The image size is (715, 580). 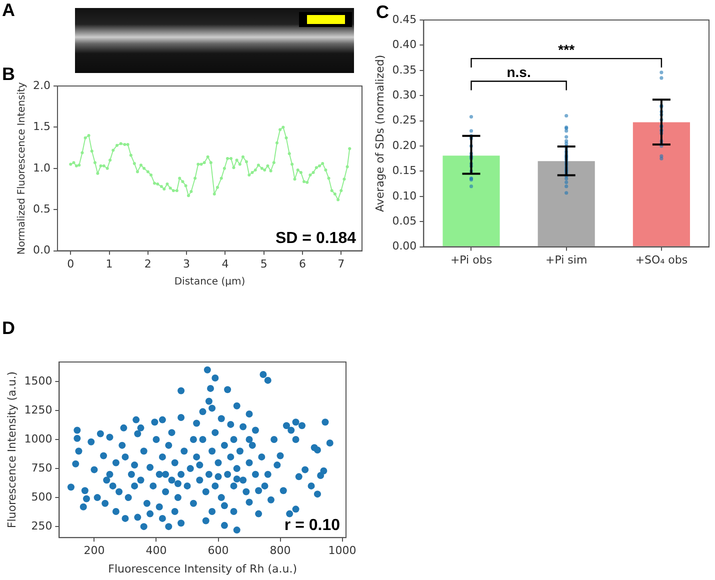 I want to click on y-tick-label: 0.35, so click(x=404, y=69).